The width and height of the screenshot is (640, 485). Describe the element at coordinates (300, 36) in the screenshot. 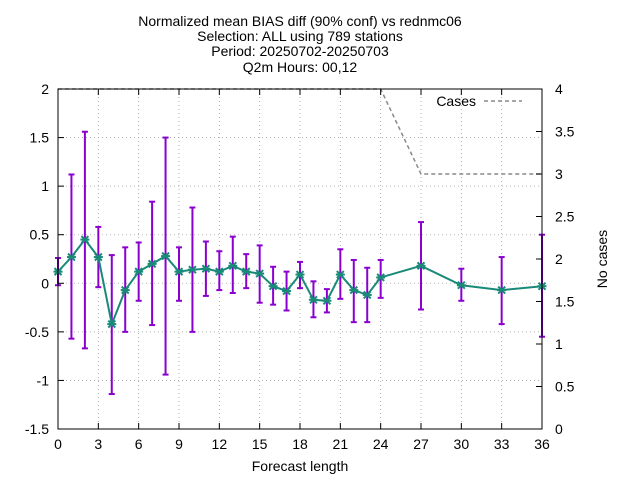

I see `chart-title-line-2: Selection: ALL using 789 stations` at that location.